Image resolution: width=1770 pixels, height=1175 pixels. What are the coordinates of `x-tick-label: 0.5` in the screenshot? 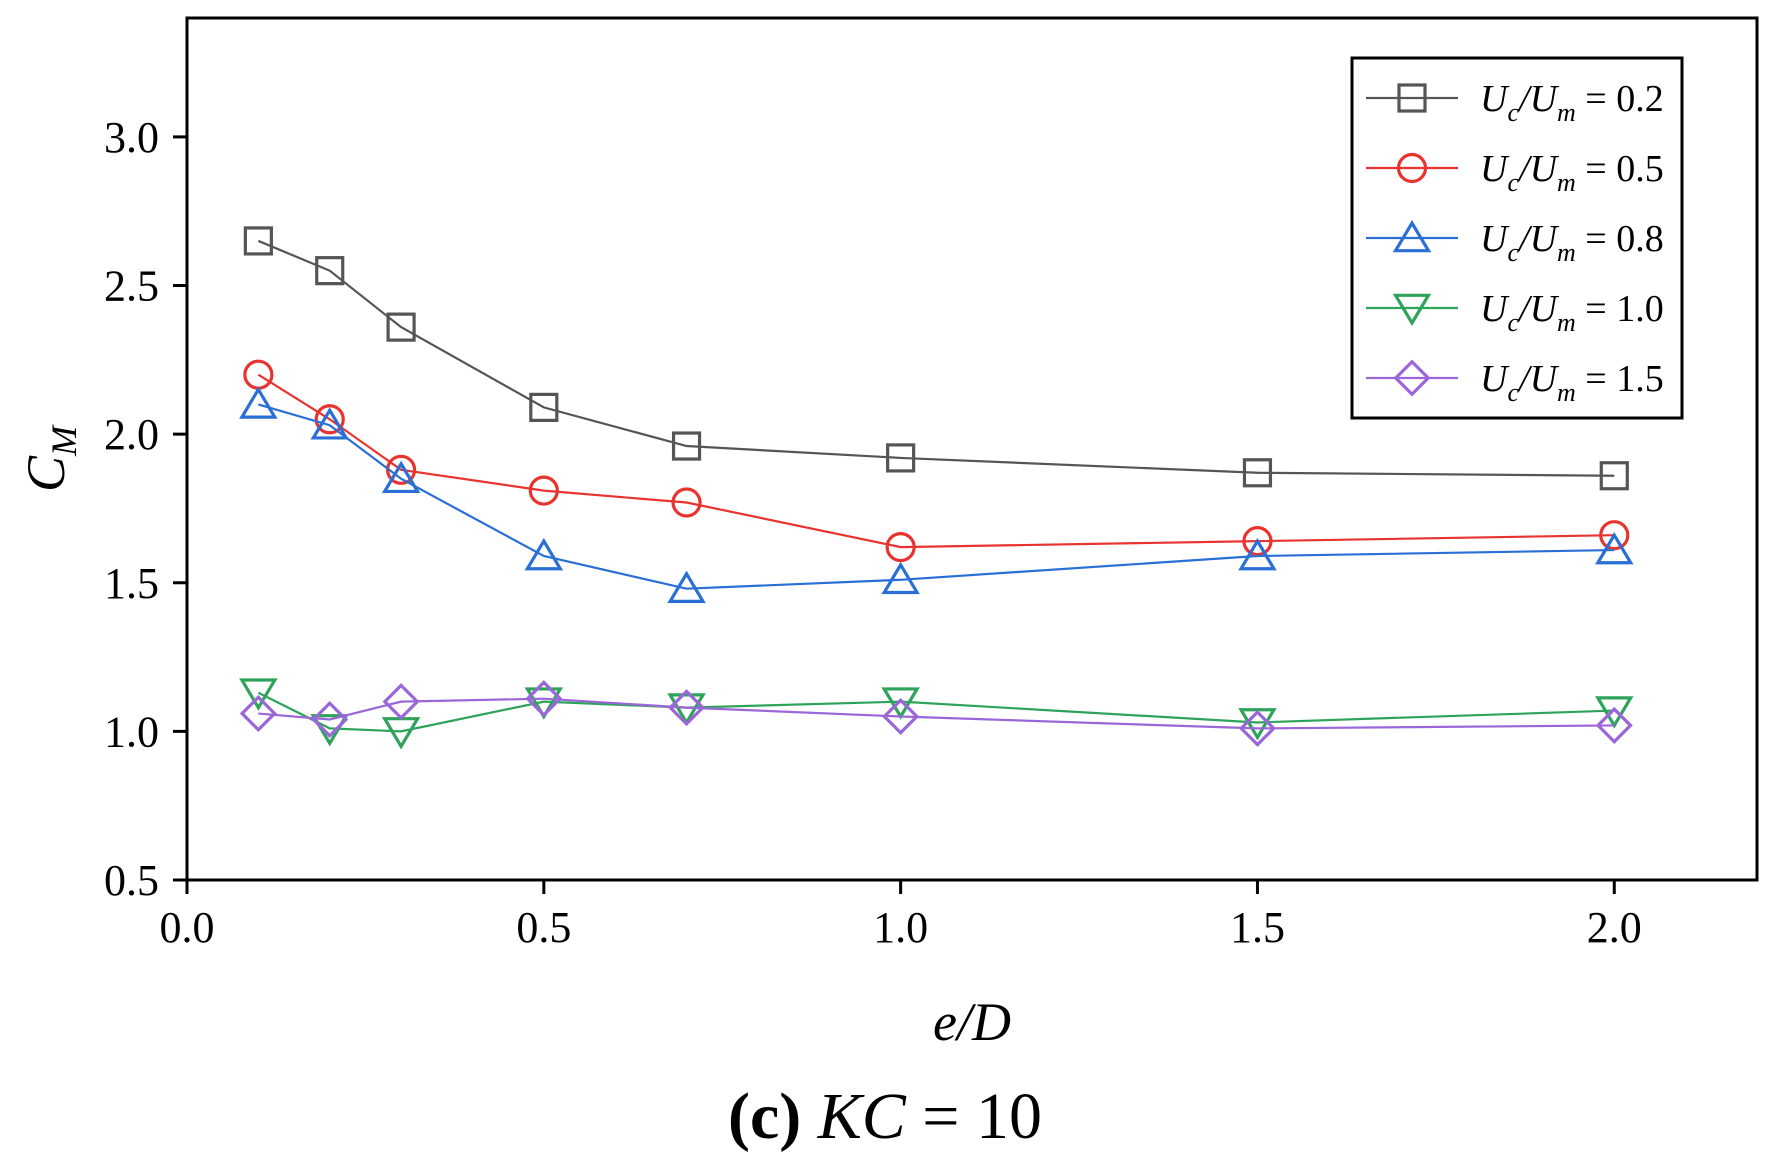 It's located at (543, 927).